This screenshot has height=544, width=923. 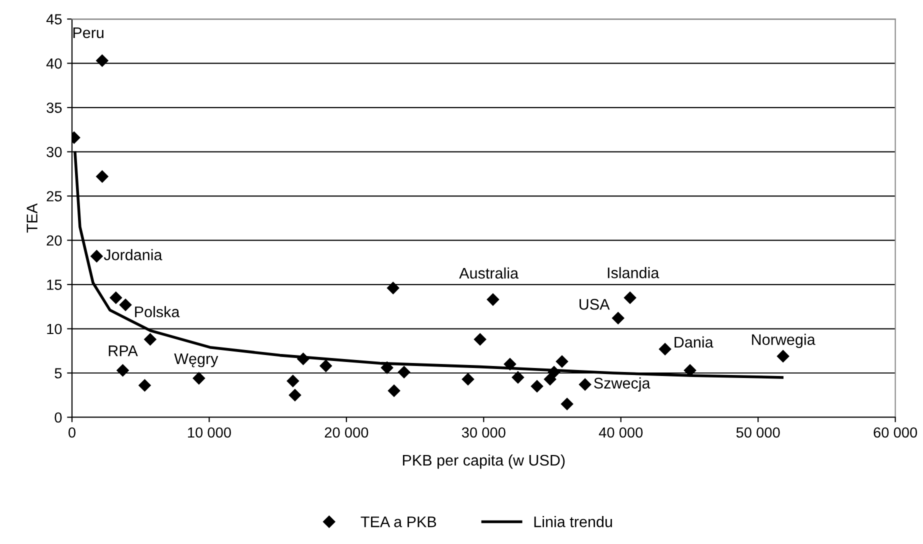 I want to click on y-axis-title: TEA, so click(x=32, y=218).